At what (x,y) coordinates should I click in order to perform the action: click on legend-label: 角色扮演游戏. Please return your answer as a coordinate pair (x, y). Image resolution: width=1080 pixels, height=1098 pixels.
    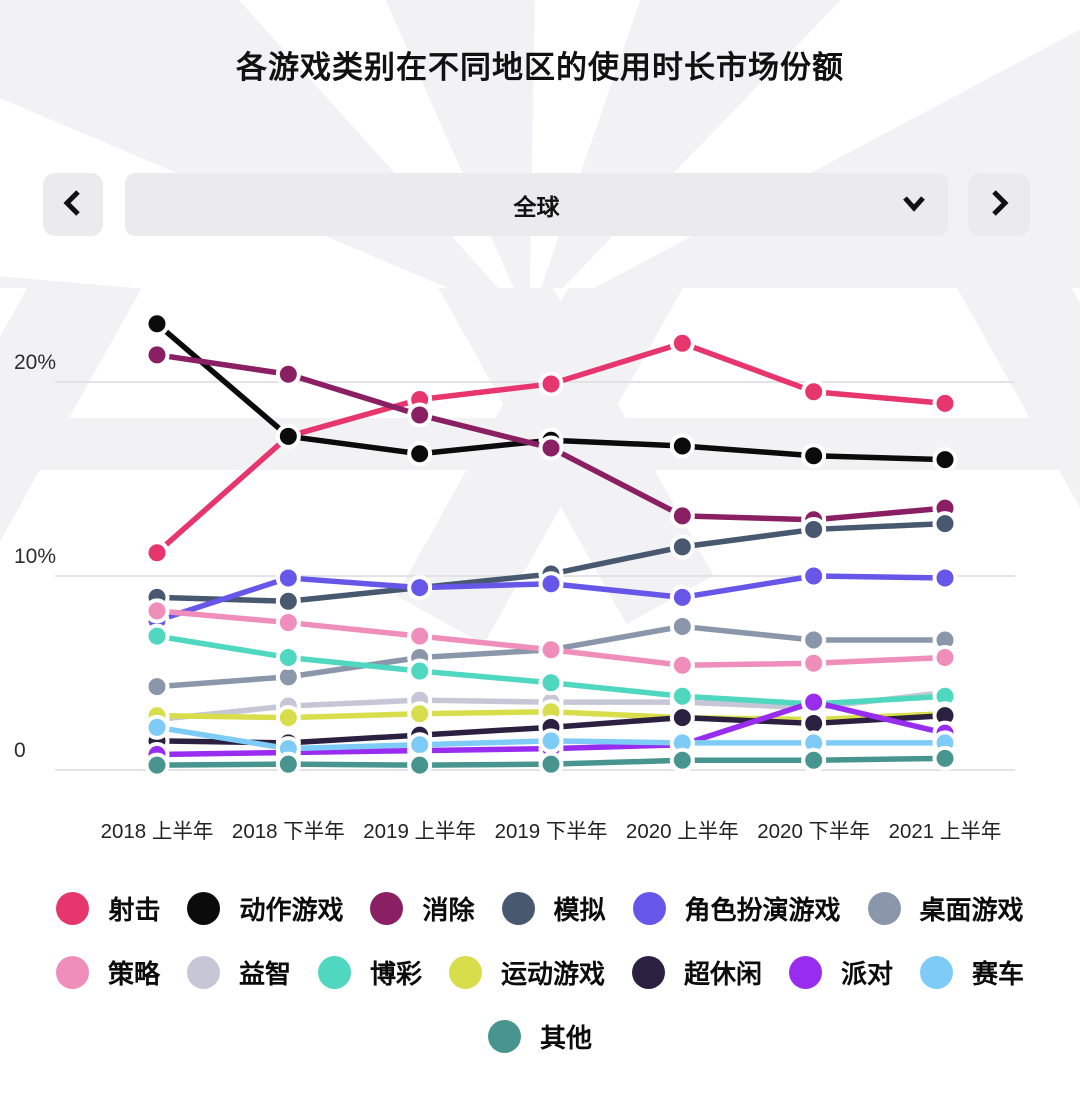
    Looking at the image, I should click on (762, 909).